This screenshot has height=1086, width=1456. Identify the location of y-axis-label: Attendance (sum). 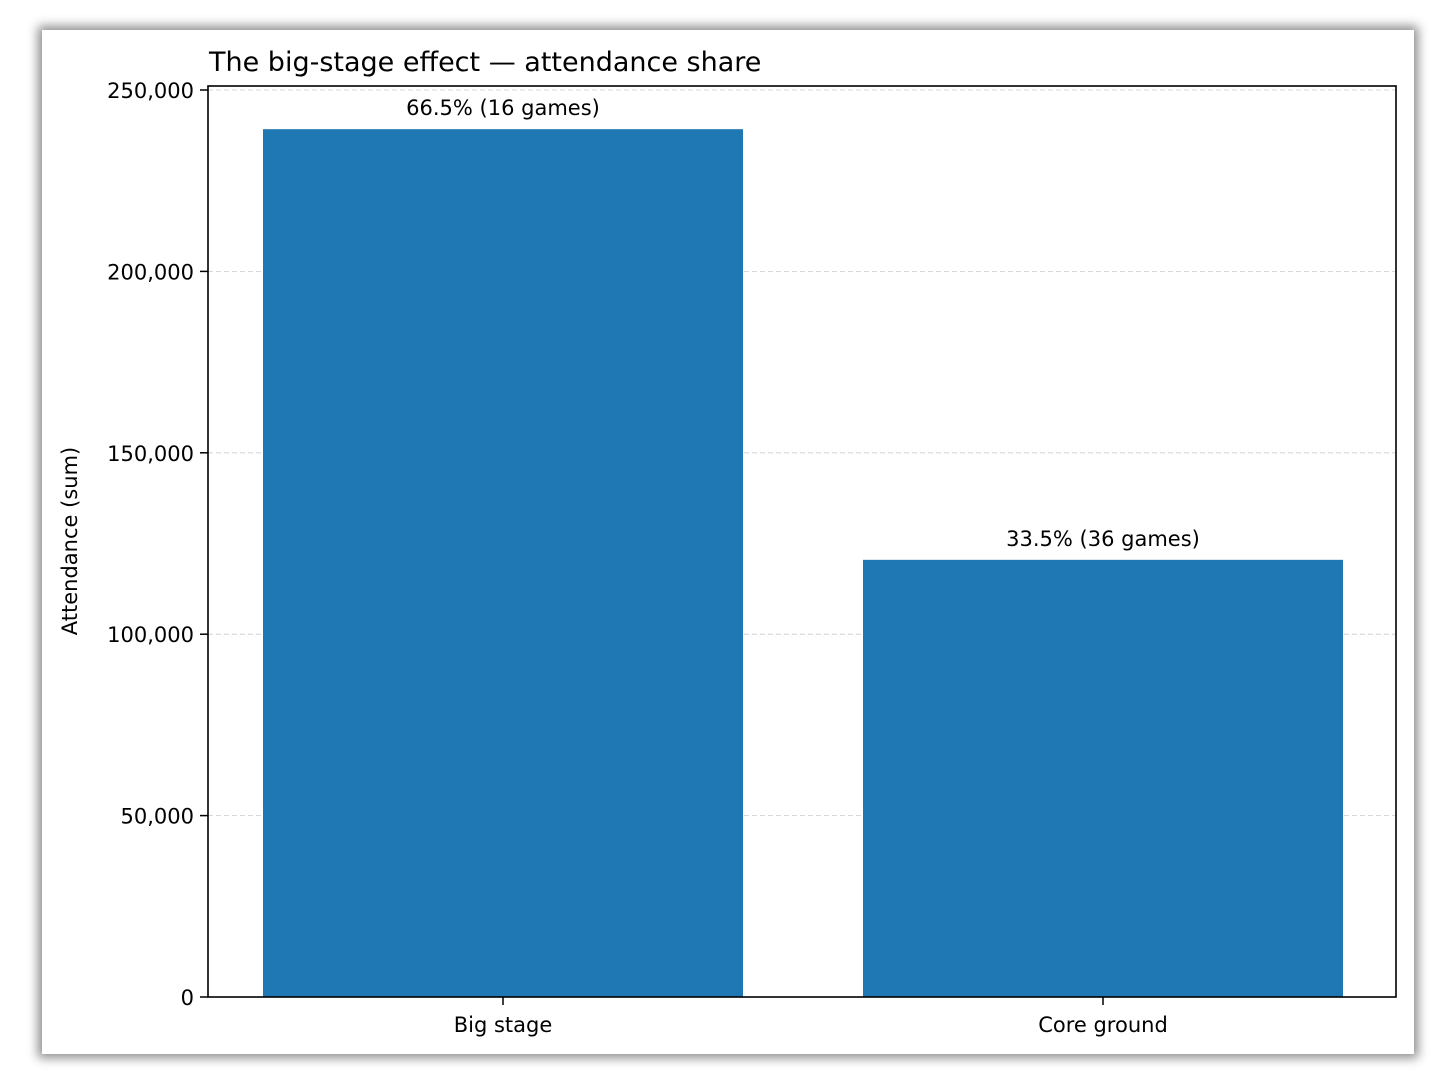
(70, 541).